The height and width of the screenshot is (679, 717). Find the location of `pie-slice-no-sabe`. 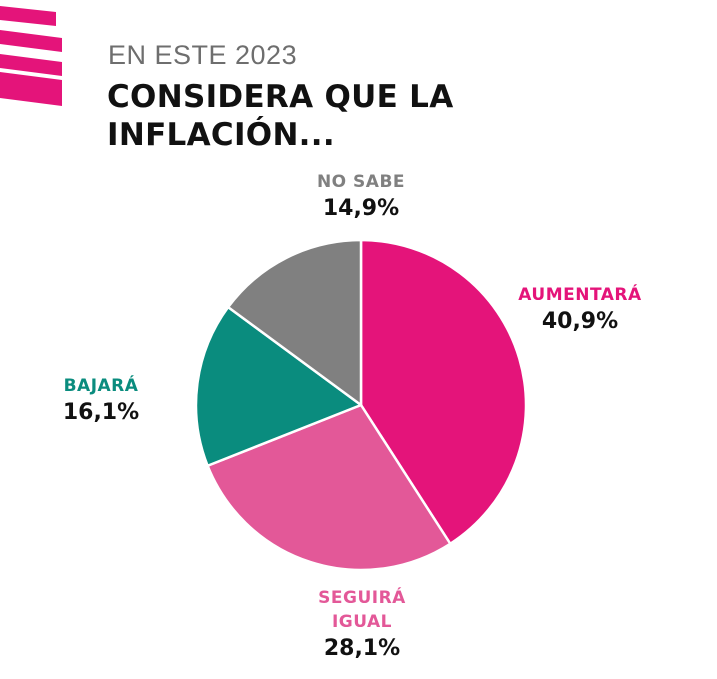

pie-slice-no-sabe is located at coordinates (294, 322).